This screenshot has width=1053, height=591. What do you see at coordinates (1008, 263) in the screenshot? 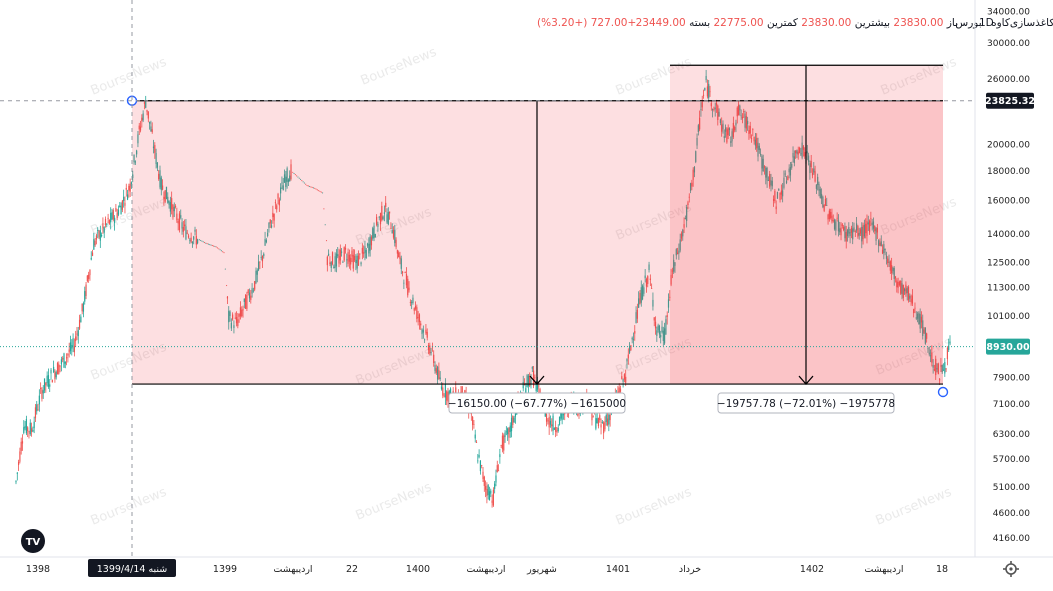
I see `y-tick-label: 12500.00` at bounding box center [1008, 263].